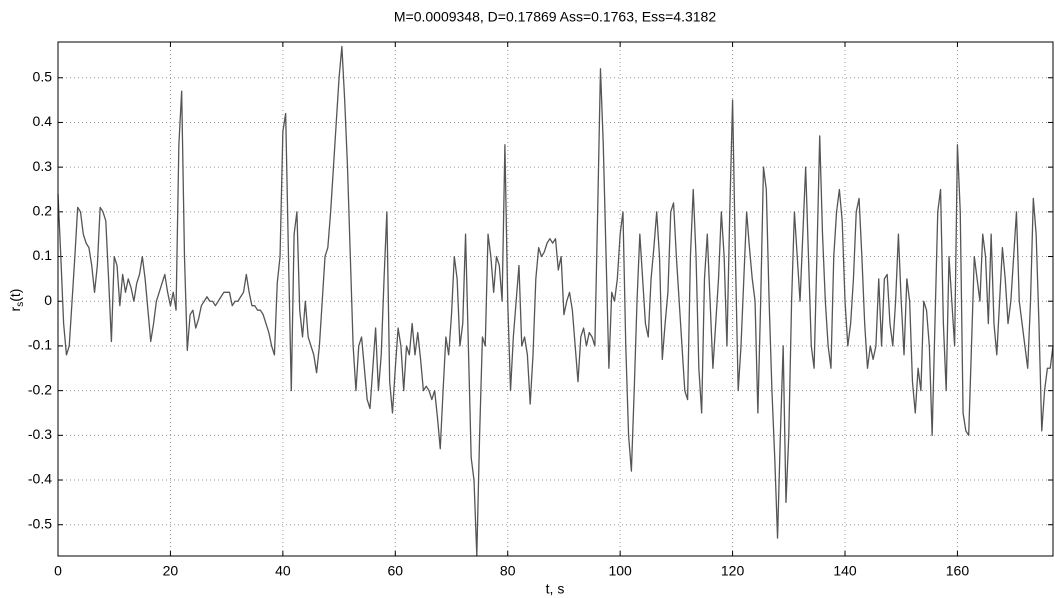  I want to click on y-tick-label: 0, so click(48, 300).